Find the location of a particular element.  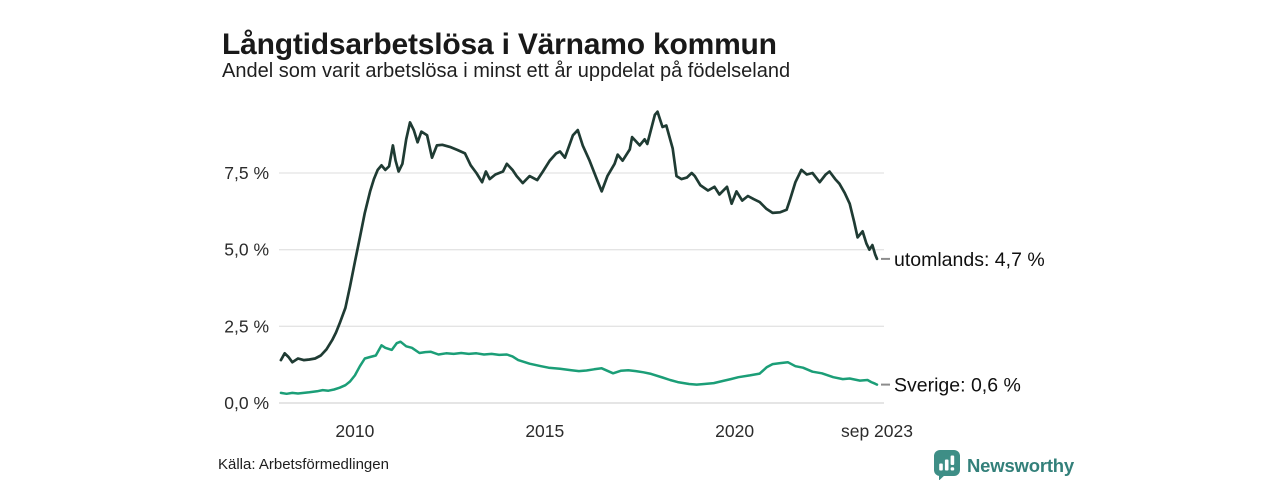

source-note: Källa: Arbetsförmedlingen is located at coordinates (303, 464).